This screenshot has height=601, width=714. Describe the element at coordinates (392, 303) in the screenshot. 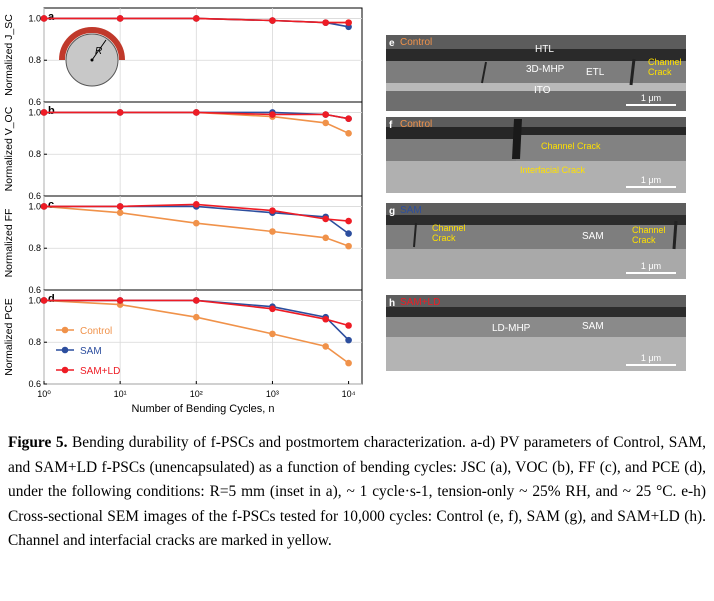

I see `sem-letter: h` at that location.